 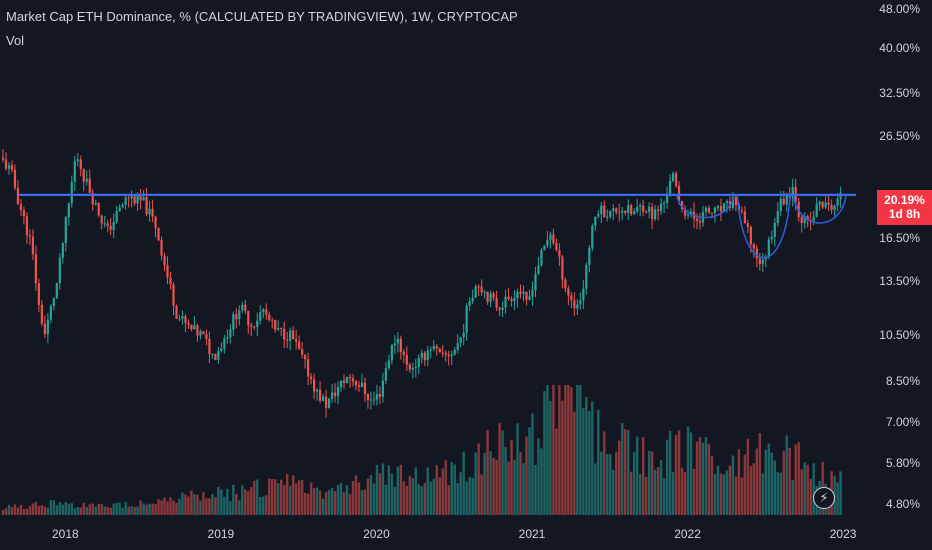 What do you see at coordinates (532, 534) in the screenshot?
I see `x-tick-label: 2021` at bounding box center [532, 534].